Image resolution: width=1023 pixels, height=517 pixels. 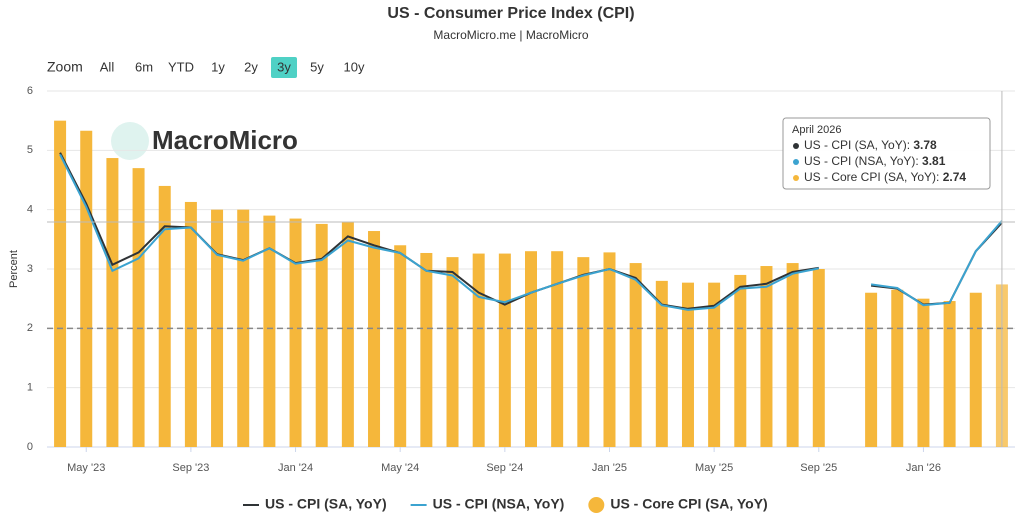 I want to click on watermark-icon, so click(x=130, y=141).